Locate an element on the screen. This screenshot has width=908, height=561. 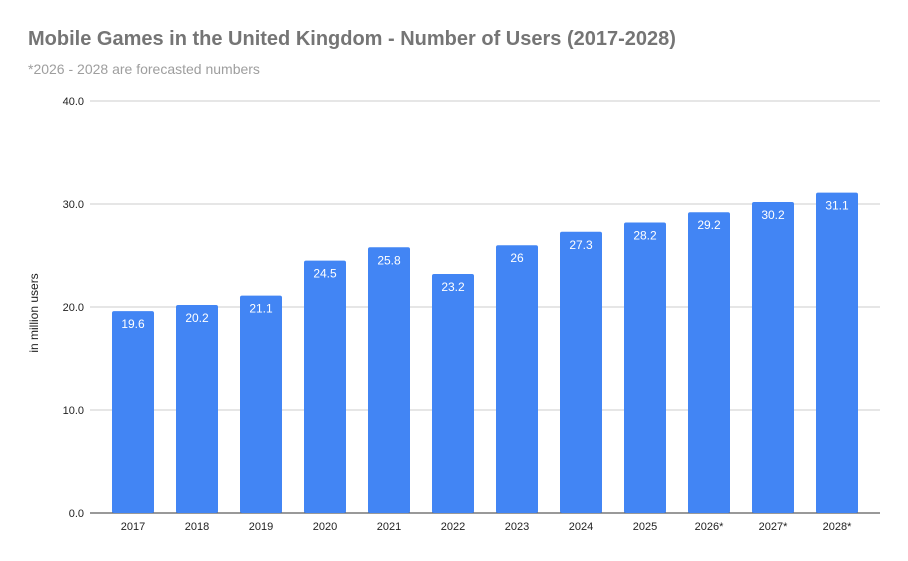
y-tick-label: 30.0 is located at coordinates (73, 205).